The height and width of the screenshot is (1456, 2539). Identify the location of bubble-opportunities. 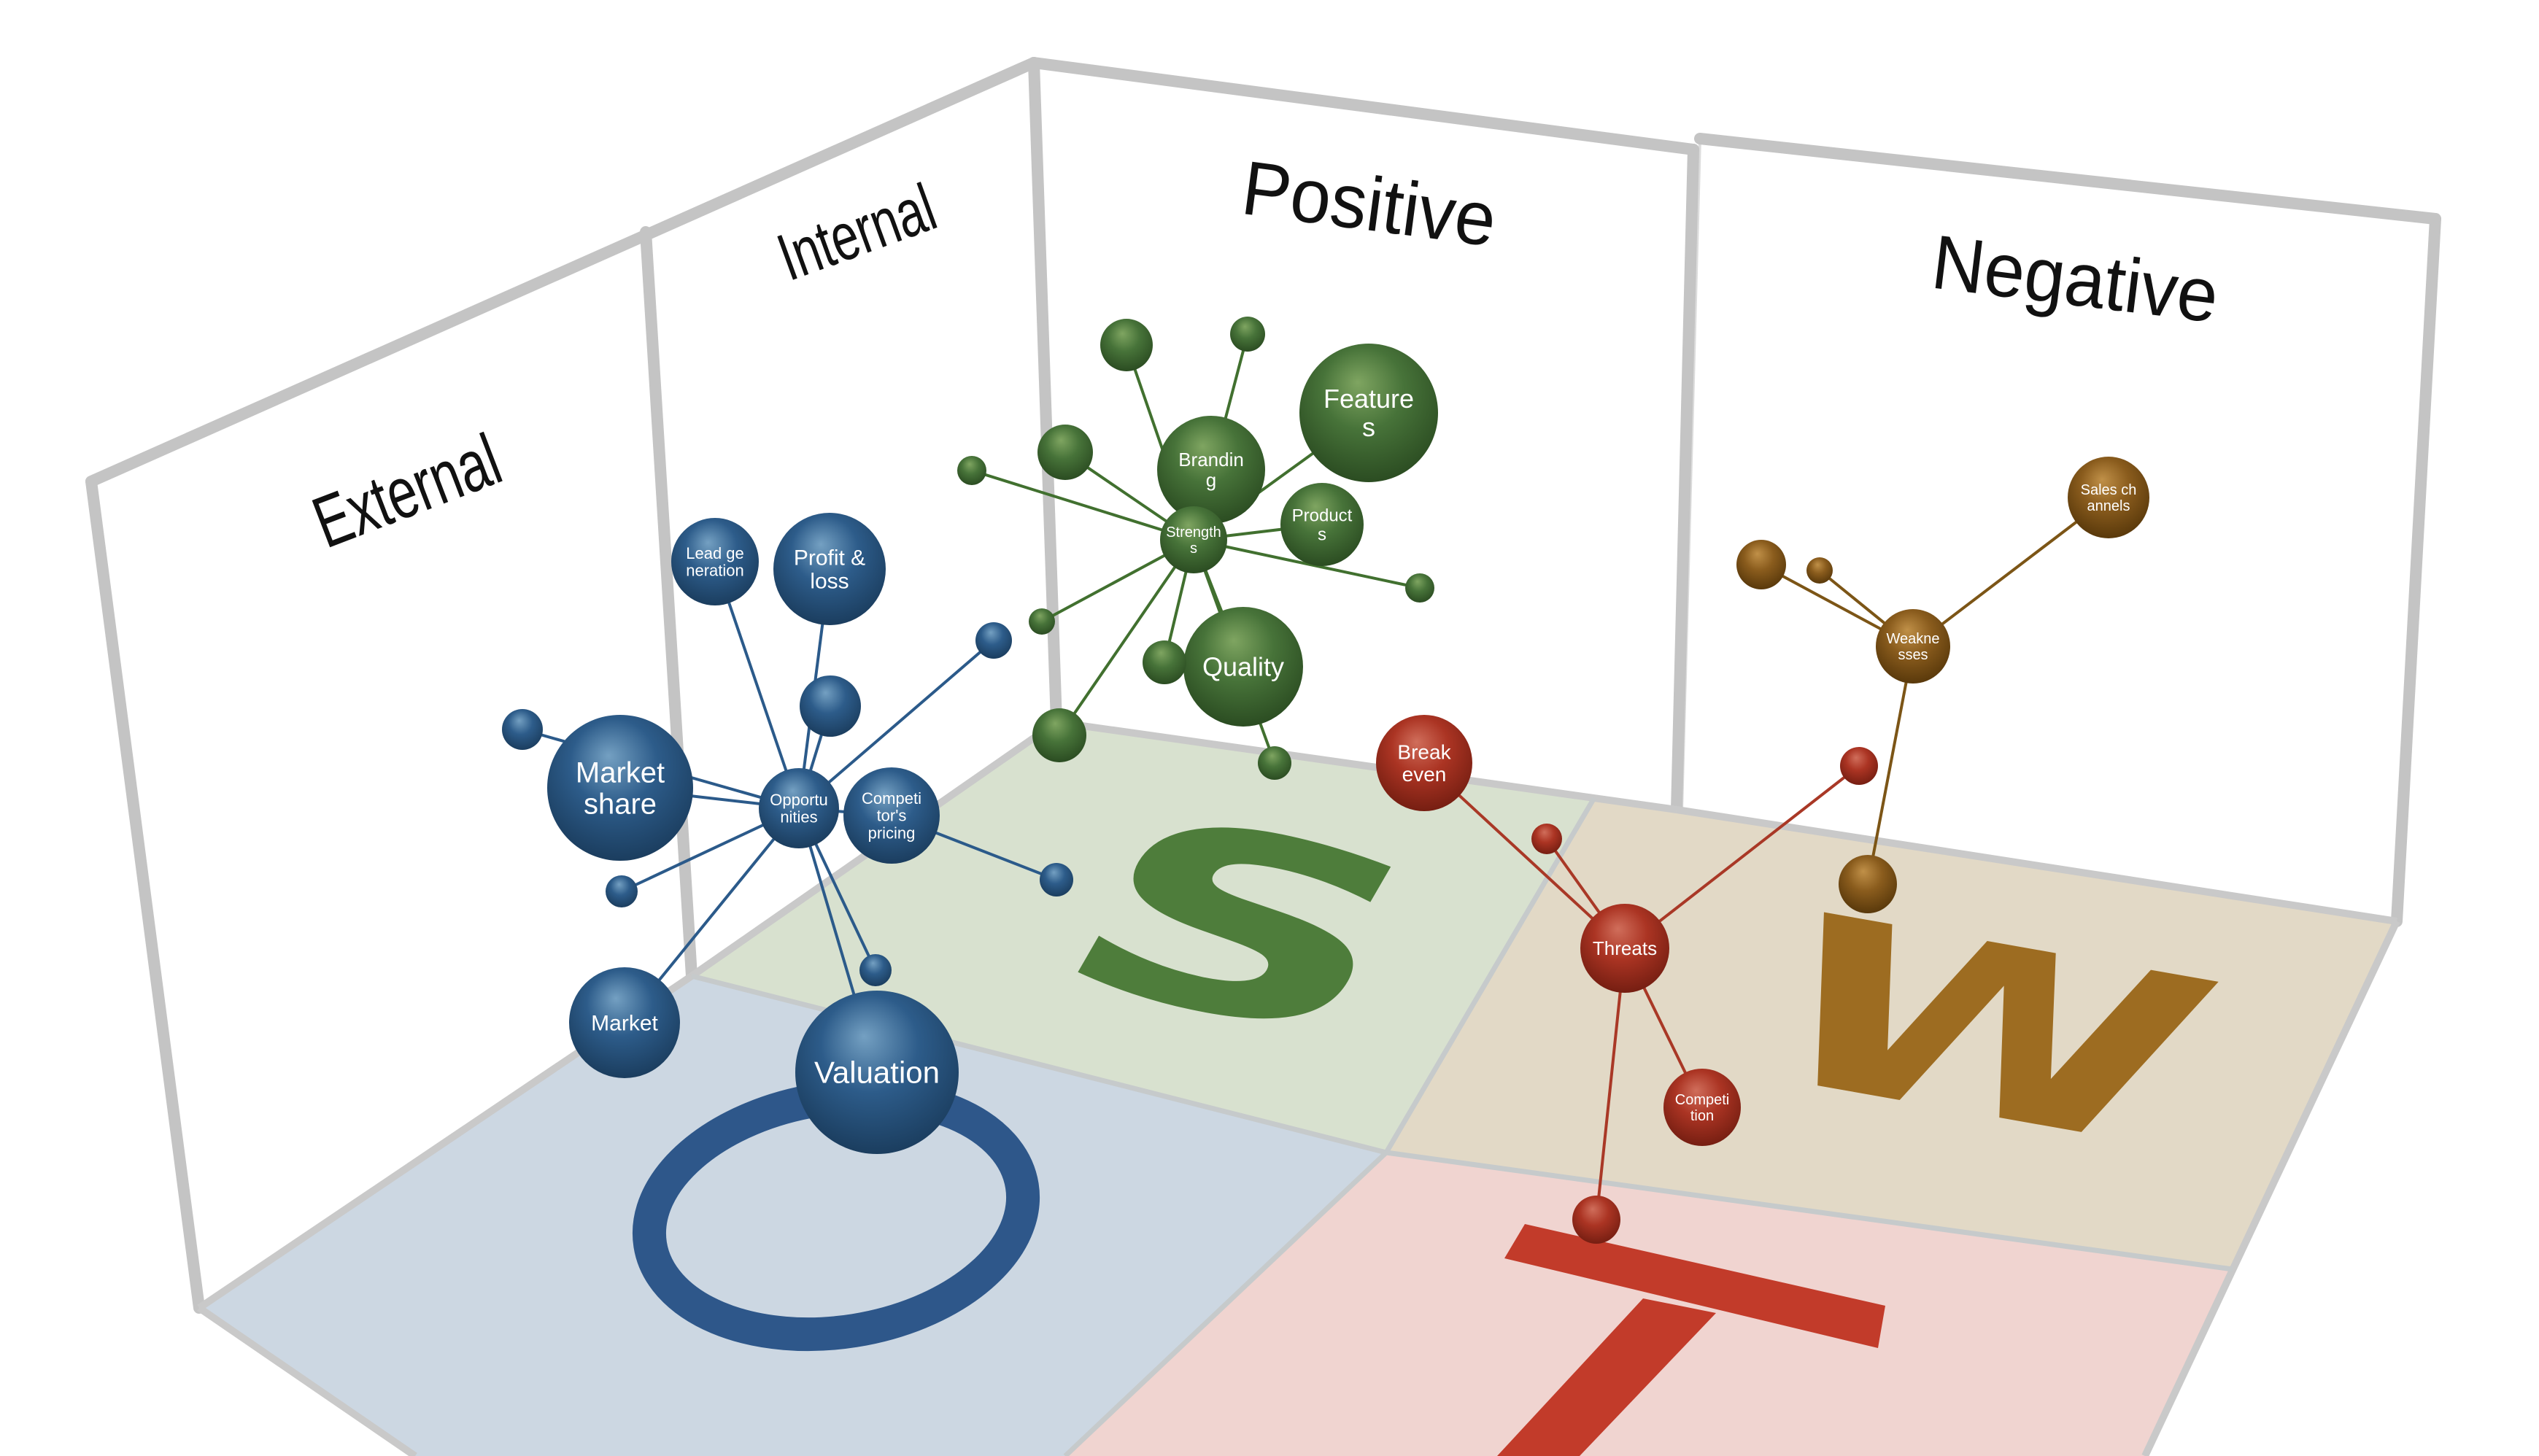
(799, 808).